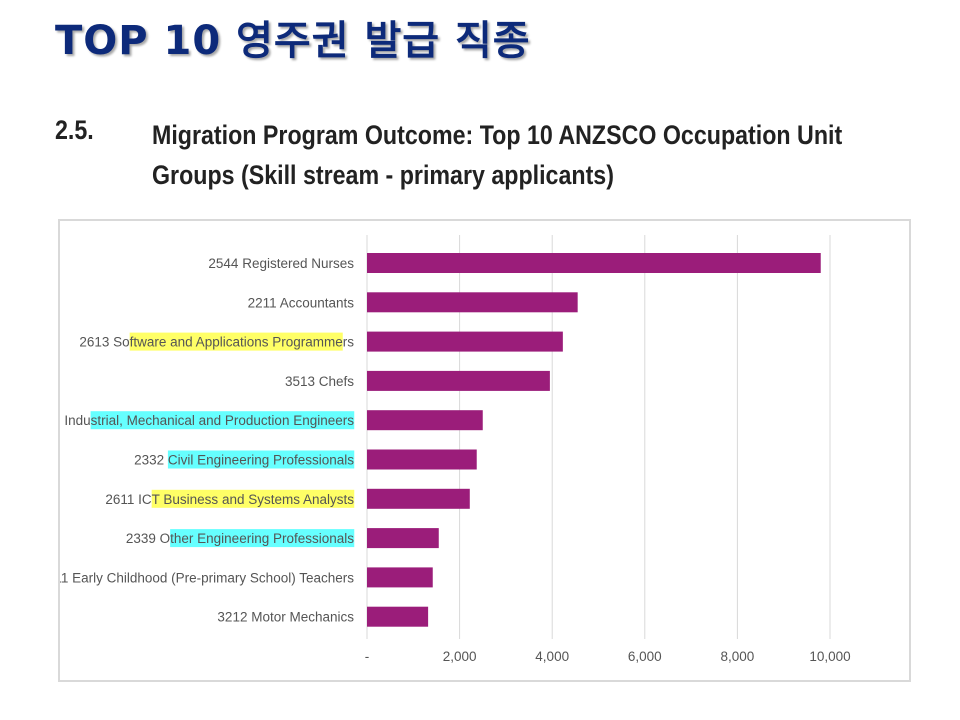  I want to click on category-label: 2611 ICT Business and Systems Analysts, so click(229, 499).